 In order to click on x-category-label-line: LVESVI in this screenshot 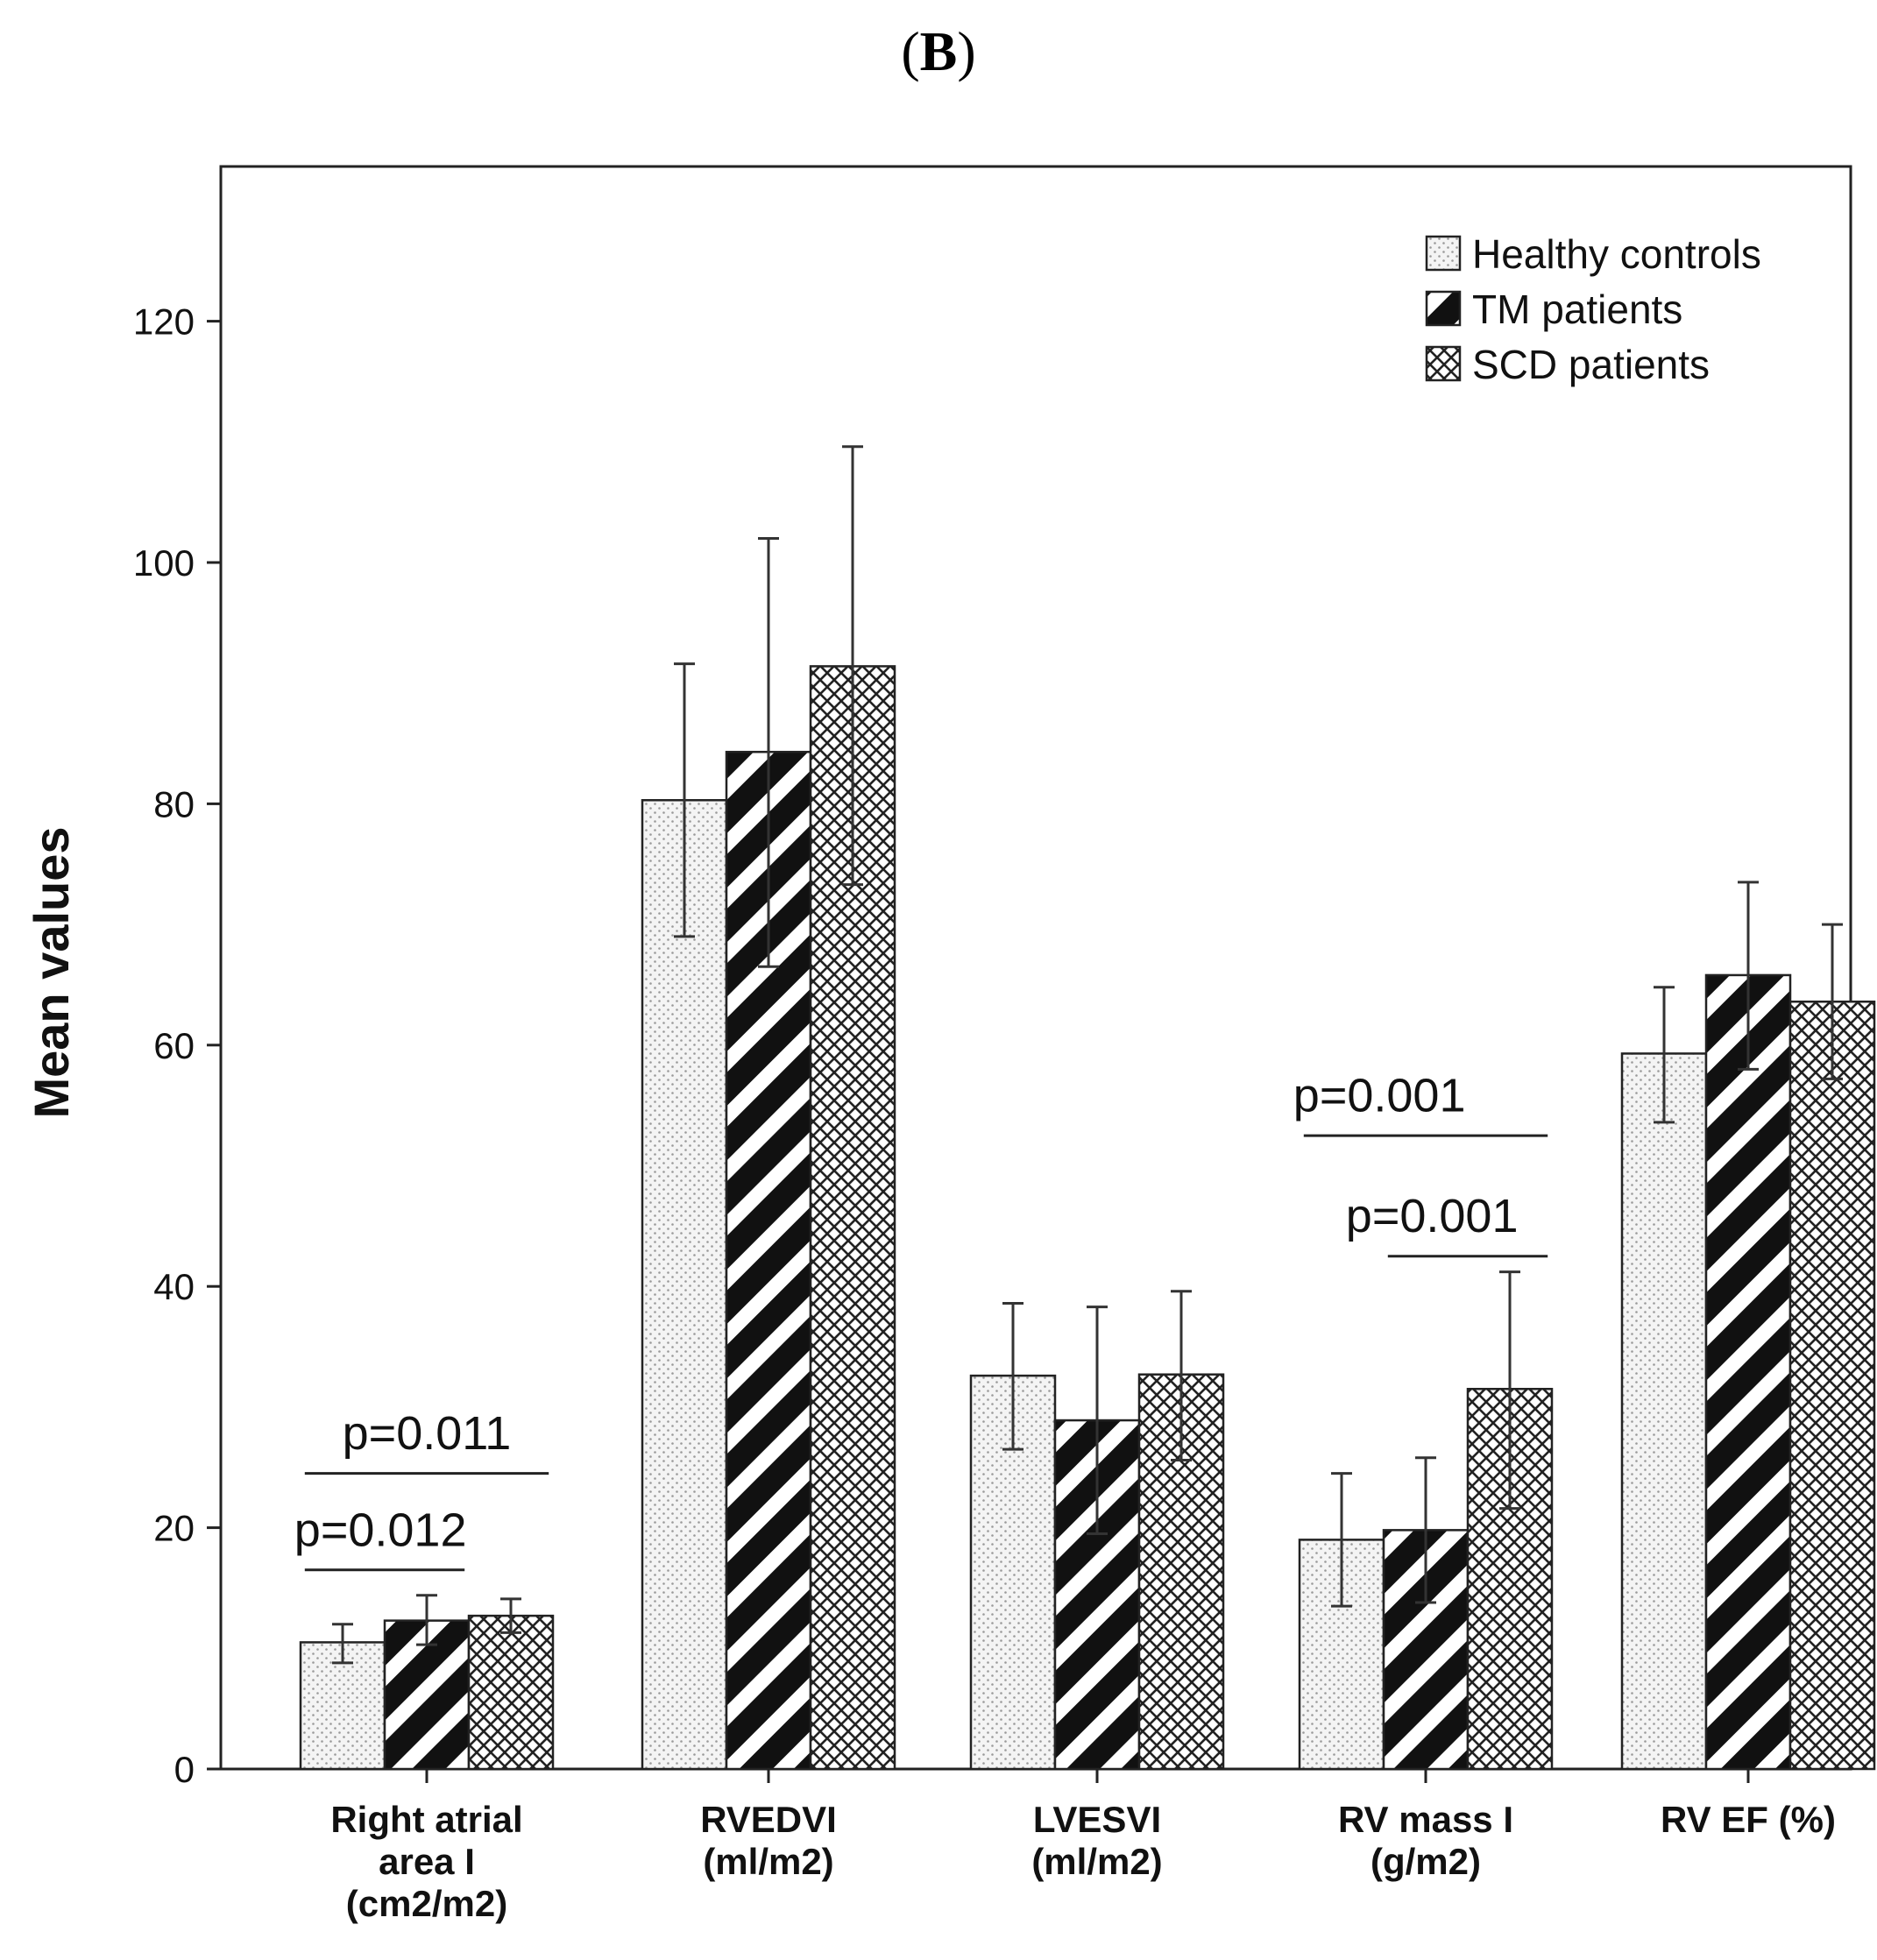, I will do `click(1097, 1819)`.